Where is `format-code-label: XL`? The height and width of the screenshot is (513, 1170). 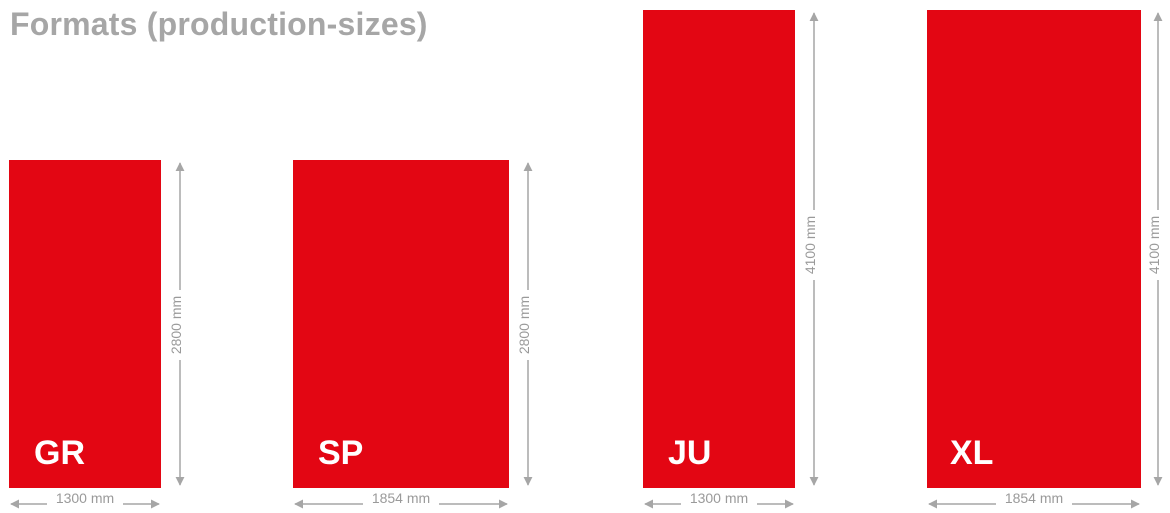 format-code-label: XL is located at coordinates (971, 453).